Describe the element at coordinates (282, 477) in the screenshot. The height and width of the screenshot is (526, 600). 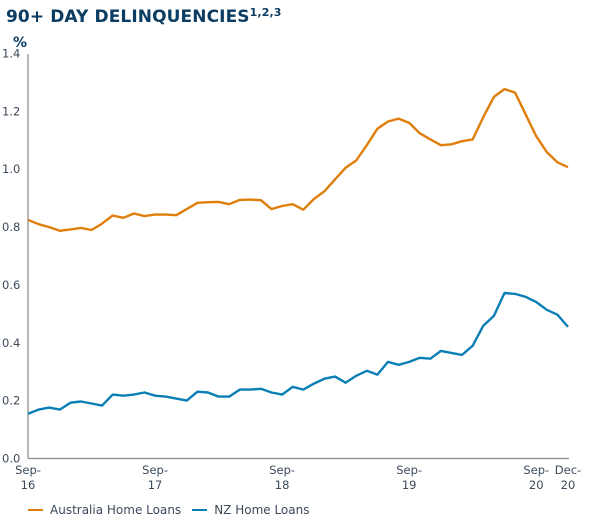
I see `x-tick-label: Sep-18` at that location.